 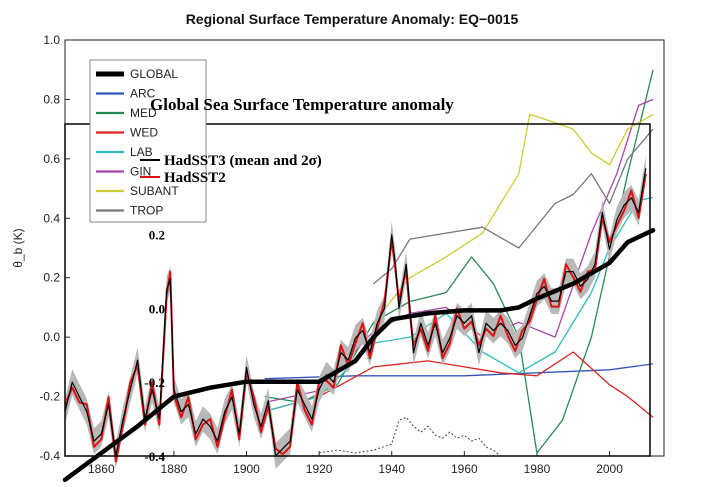 What do you see at coordinates (243, 161) in the screenshot?
I see `overlay-legend-label-0: HadSST3 (mean and 2σ)` at bounding box center [243, 161].